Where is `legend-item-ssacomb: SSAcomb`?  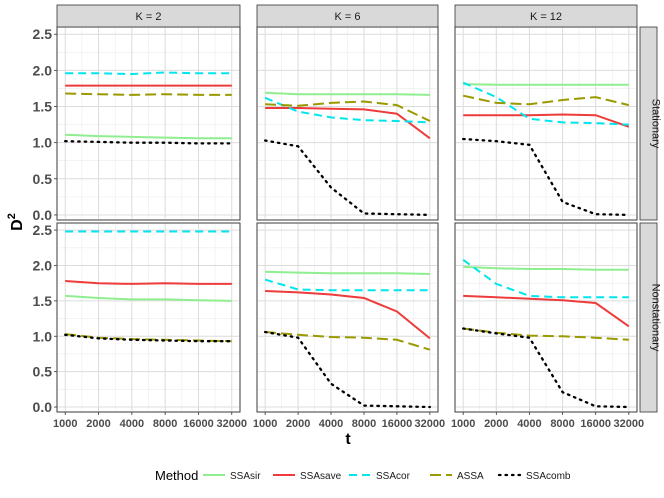
legend-item-ssacomb: SSAcomb is located at coordinates (534, 476).